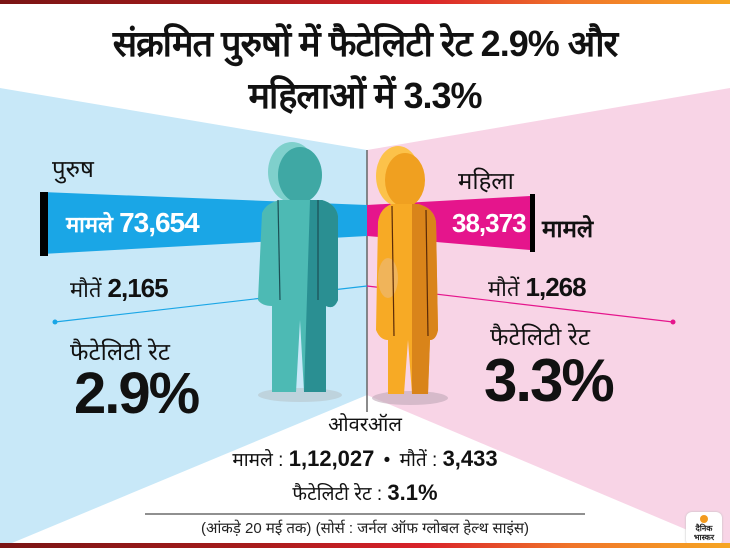  What do you see at coordinates (418, 460) in the screenshot?
I see `overall-deaths-label: मौतें :` at bounding box center [418, 460].